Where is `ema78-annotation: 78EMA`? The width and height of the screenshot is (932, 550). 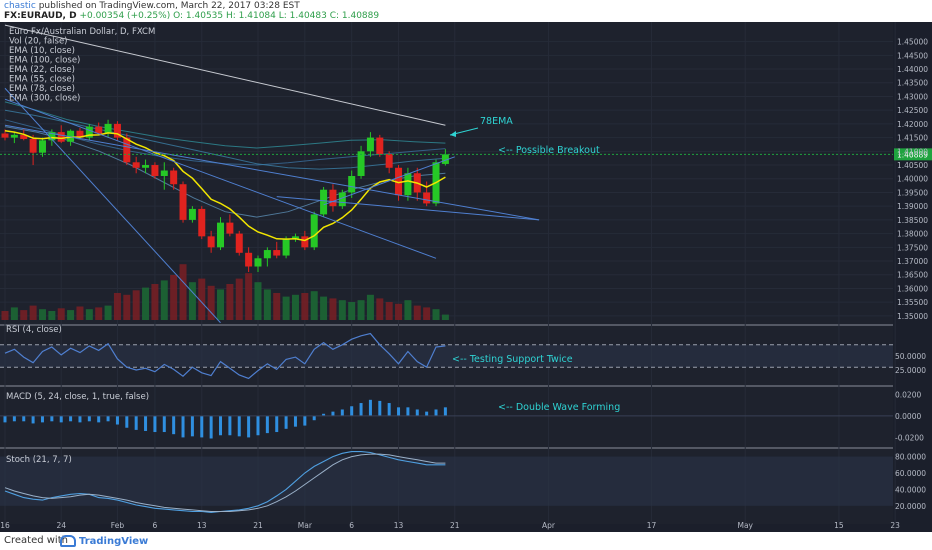
ema78-annotation: 78EMA is located at coordinates (496, 121).